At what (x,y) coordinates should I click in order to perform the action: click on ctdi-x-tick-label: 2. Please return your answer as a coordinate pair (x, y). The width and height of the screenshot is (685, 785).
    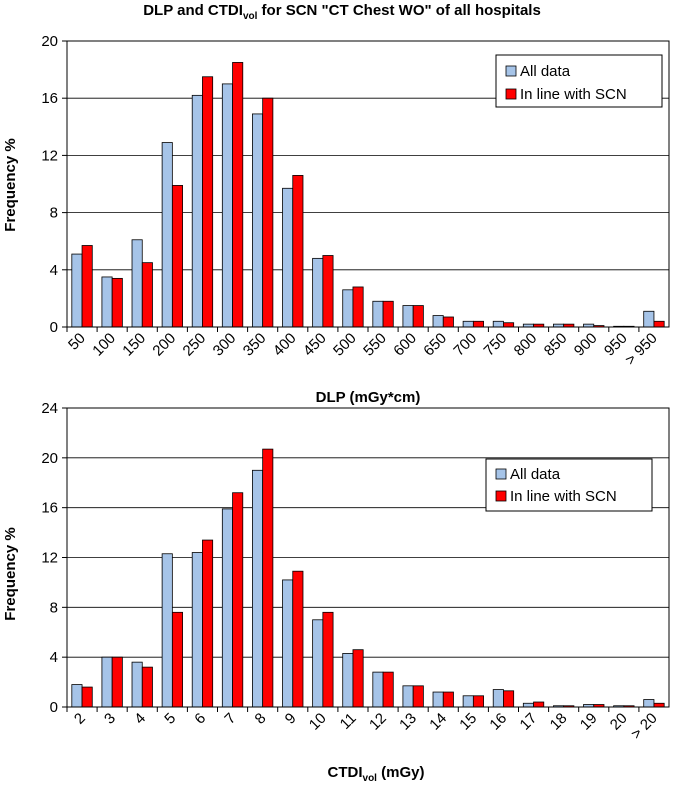
    Looking at the image, I should click on (80, 719).